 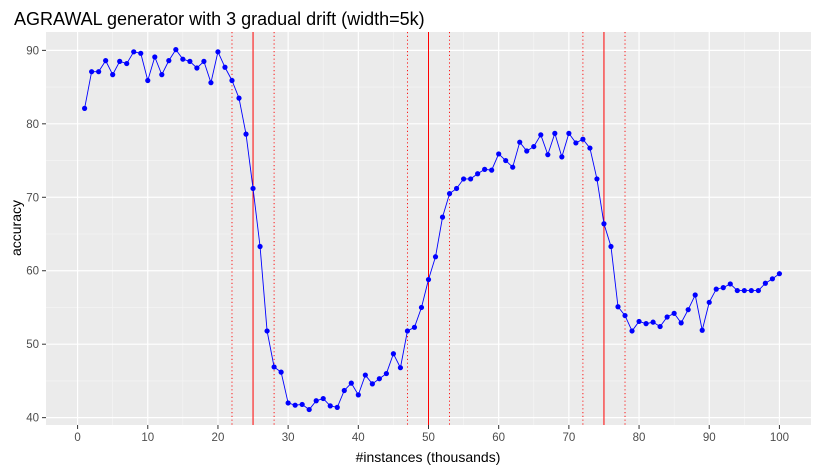 What do you see at coordinates (639, 438) in the screenshot?
I see `x-tick-label: 80` at bounding box center [639, 438].